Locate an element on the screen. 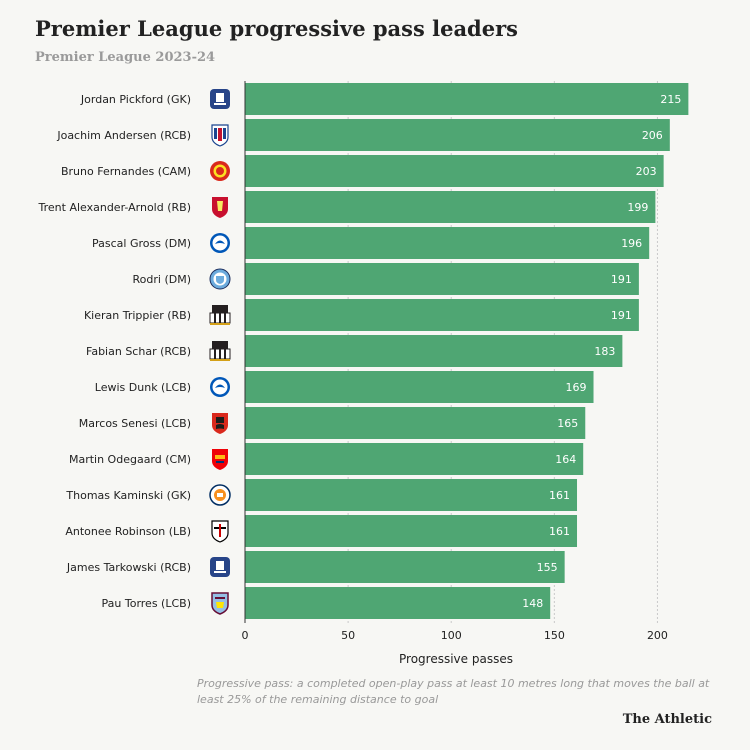  category-label: Marcos Senesi (LCB) is located at coordinates (135, 423).